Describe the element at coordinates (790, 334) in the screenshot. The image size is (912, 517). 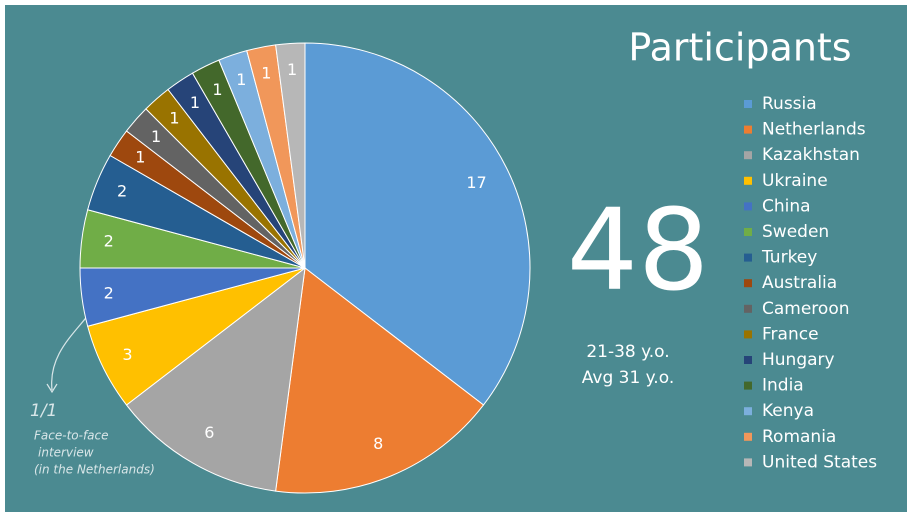
I see `legend-label: France` at that location.